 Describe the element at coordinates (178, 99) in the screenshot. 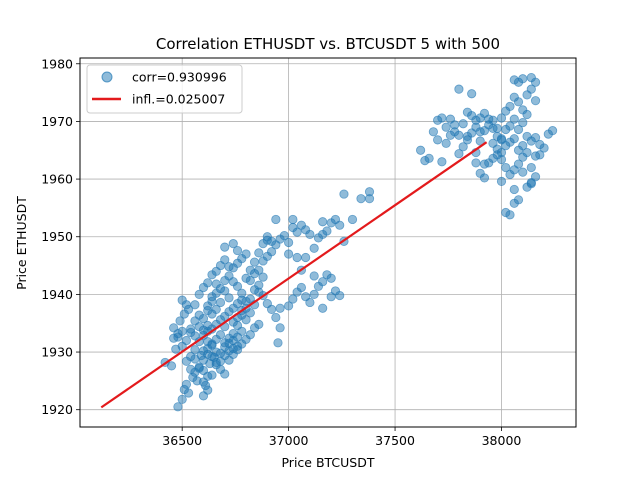

I see `legend-label-infl: infl.=0.025007` at that location.